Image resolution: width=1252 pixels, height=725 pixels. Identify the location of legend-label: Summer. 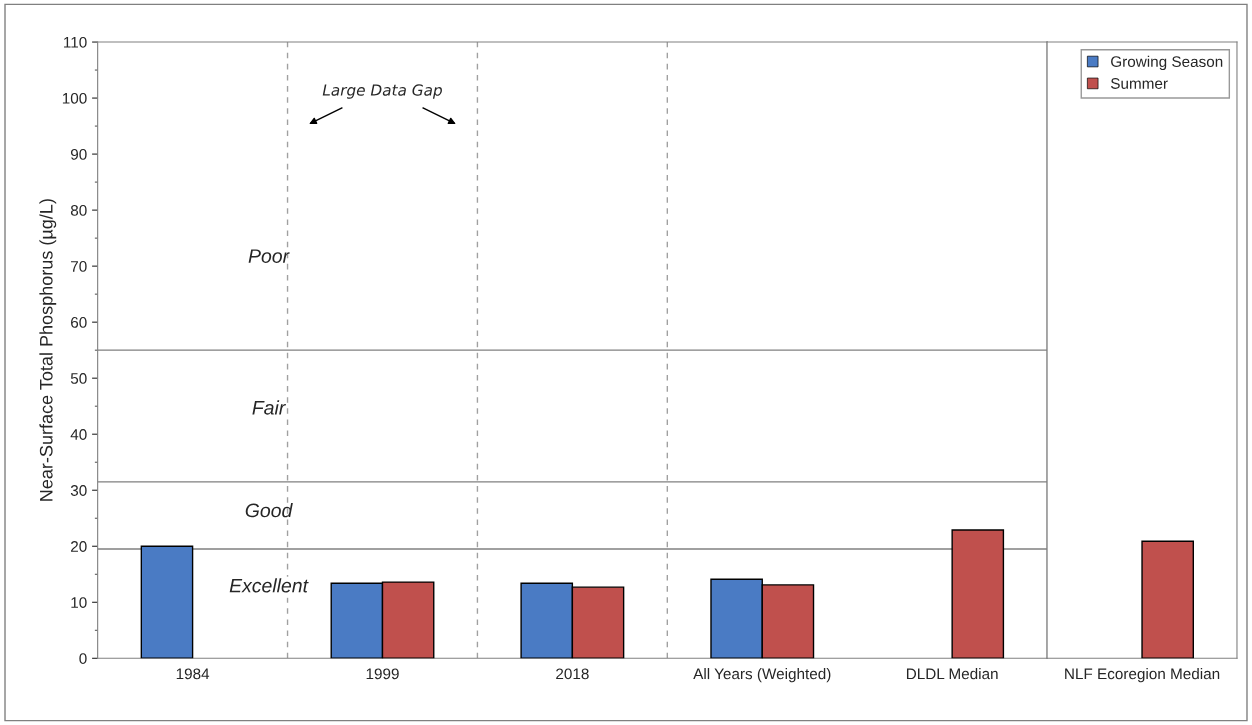
(1139, 83).